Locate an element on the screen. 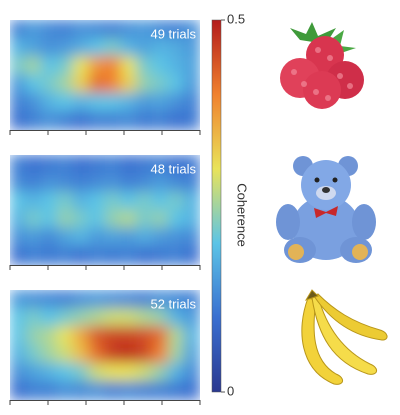 The height and width of the screenshot is (415, 400). colorbar-tick-label: 0.5 is located at coordinates (236, 18).